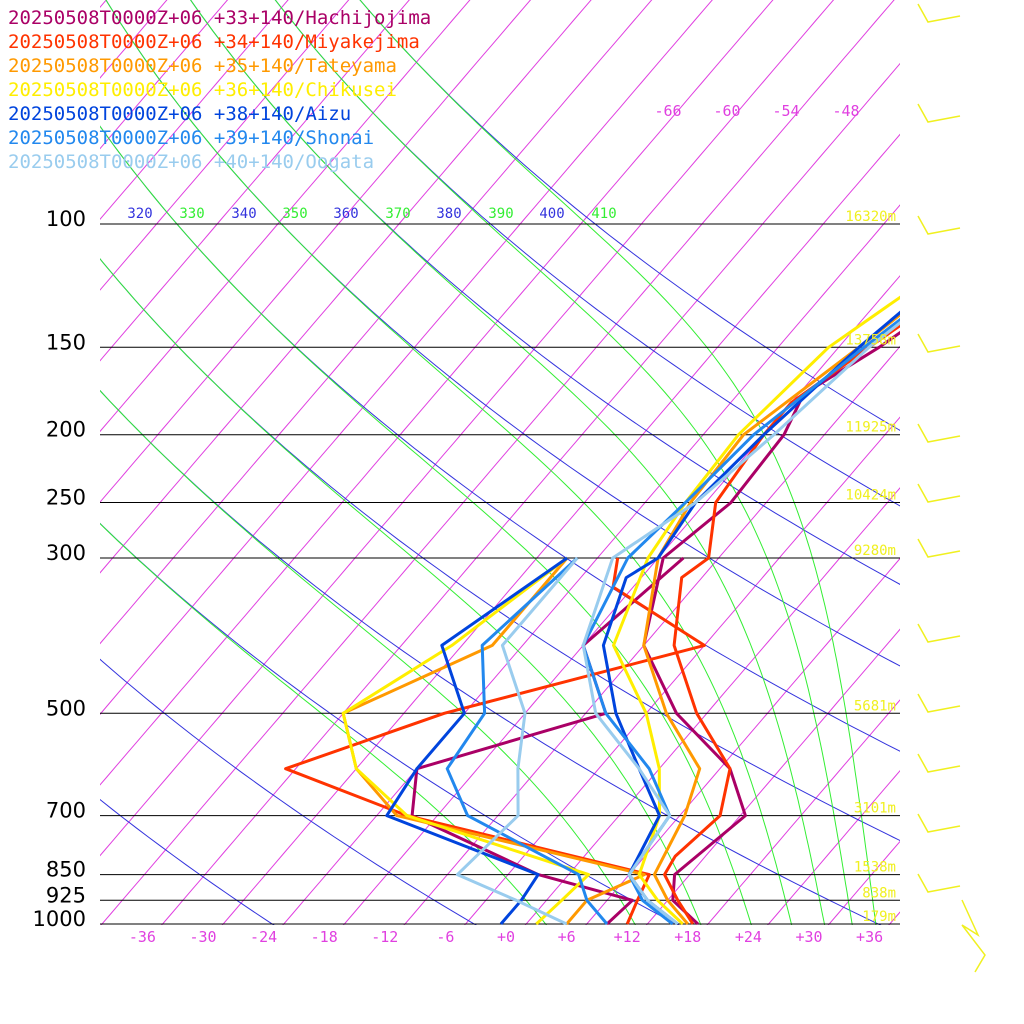 This screenshot has height=1024, width=1024. What do you see at coordinates (870, 428) in the screenshot?
I see `height-label: 11925m` at bounding box center [870, 428].